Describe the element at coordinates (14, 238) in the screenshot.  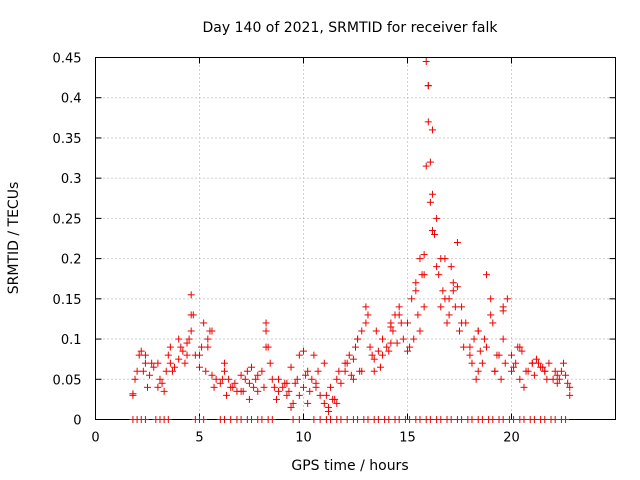
I see `y-axis-title: SRMTID / TECUs` at that location.